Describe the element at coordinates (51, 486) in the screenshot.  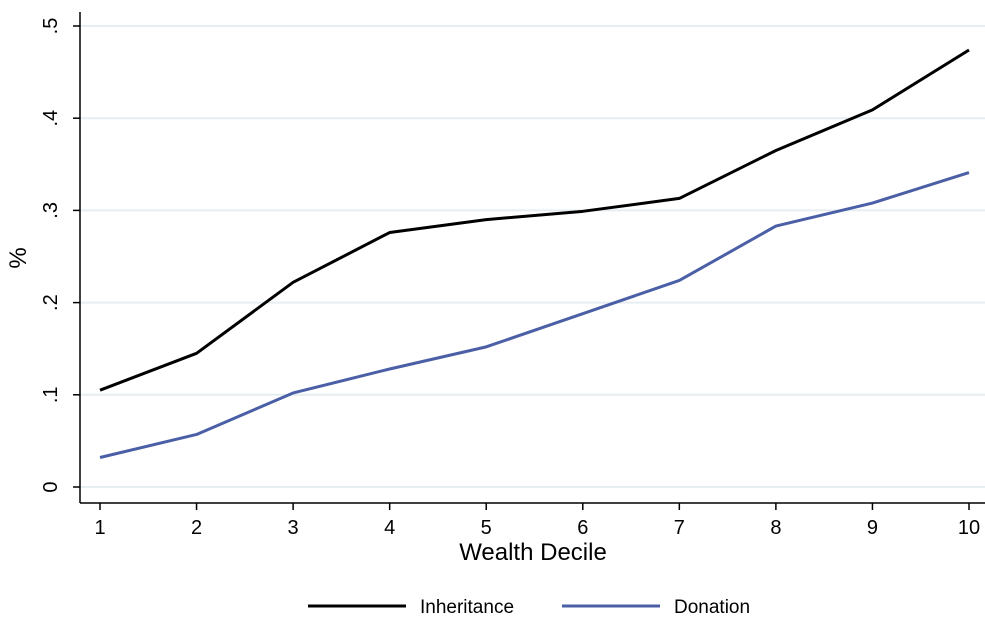
I see `y-tick-label-0: 0` at that location.